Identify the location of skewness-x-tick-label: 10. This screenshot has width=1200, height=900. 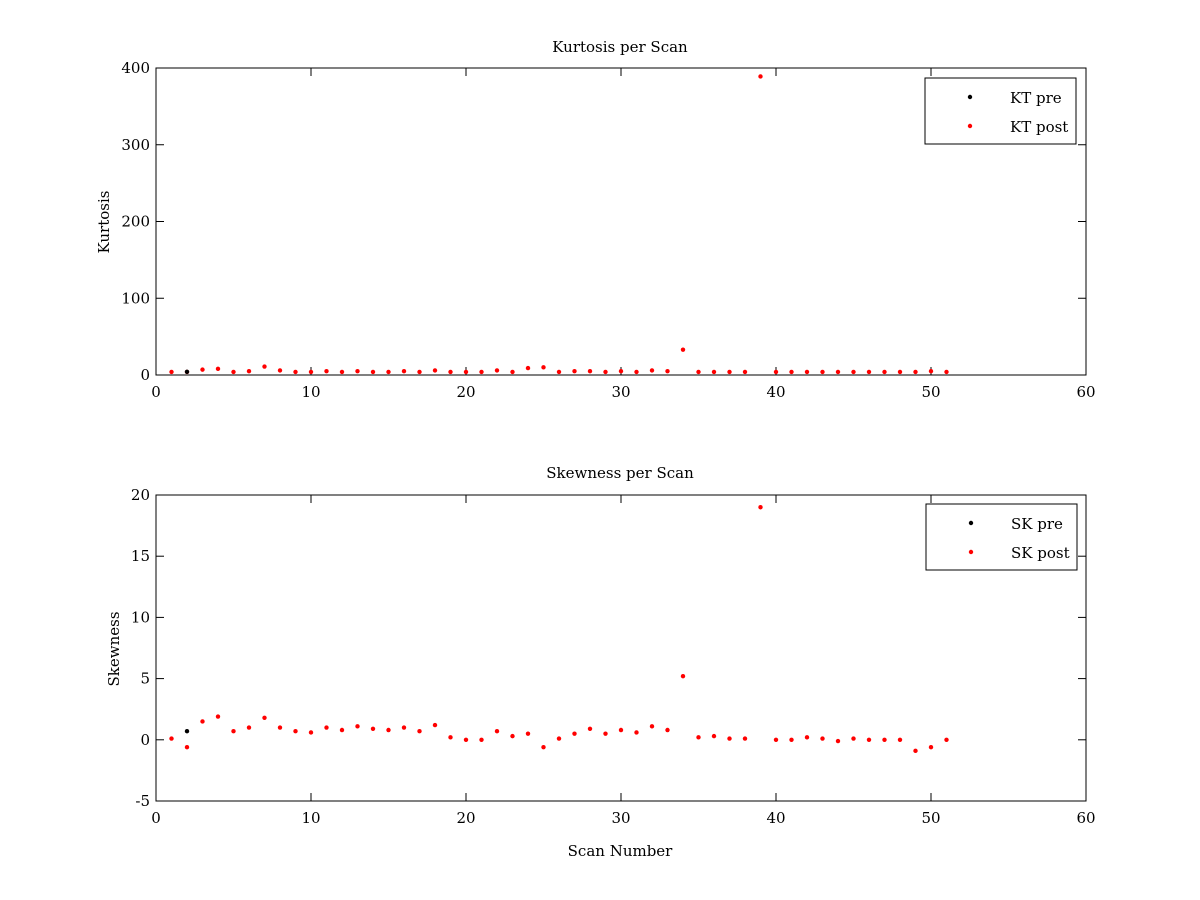
(310, 818).